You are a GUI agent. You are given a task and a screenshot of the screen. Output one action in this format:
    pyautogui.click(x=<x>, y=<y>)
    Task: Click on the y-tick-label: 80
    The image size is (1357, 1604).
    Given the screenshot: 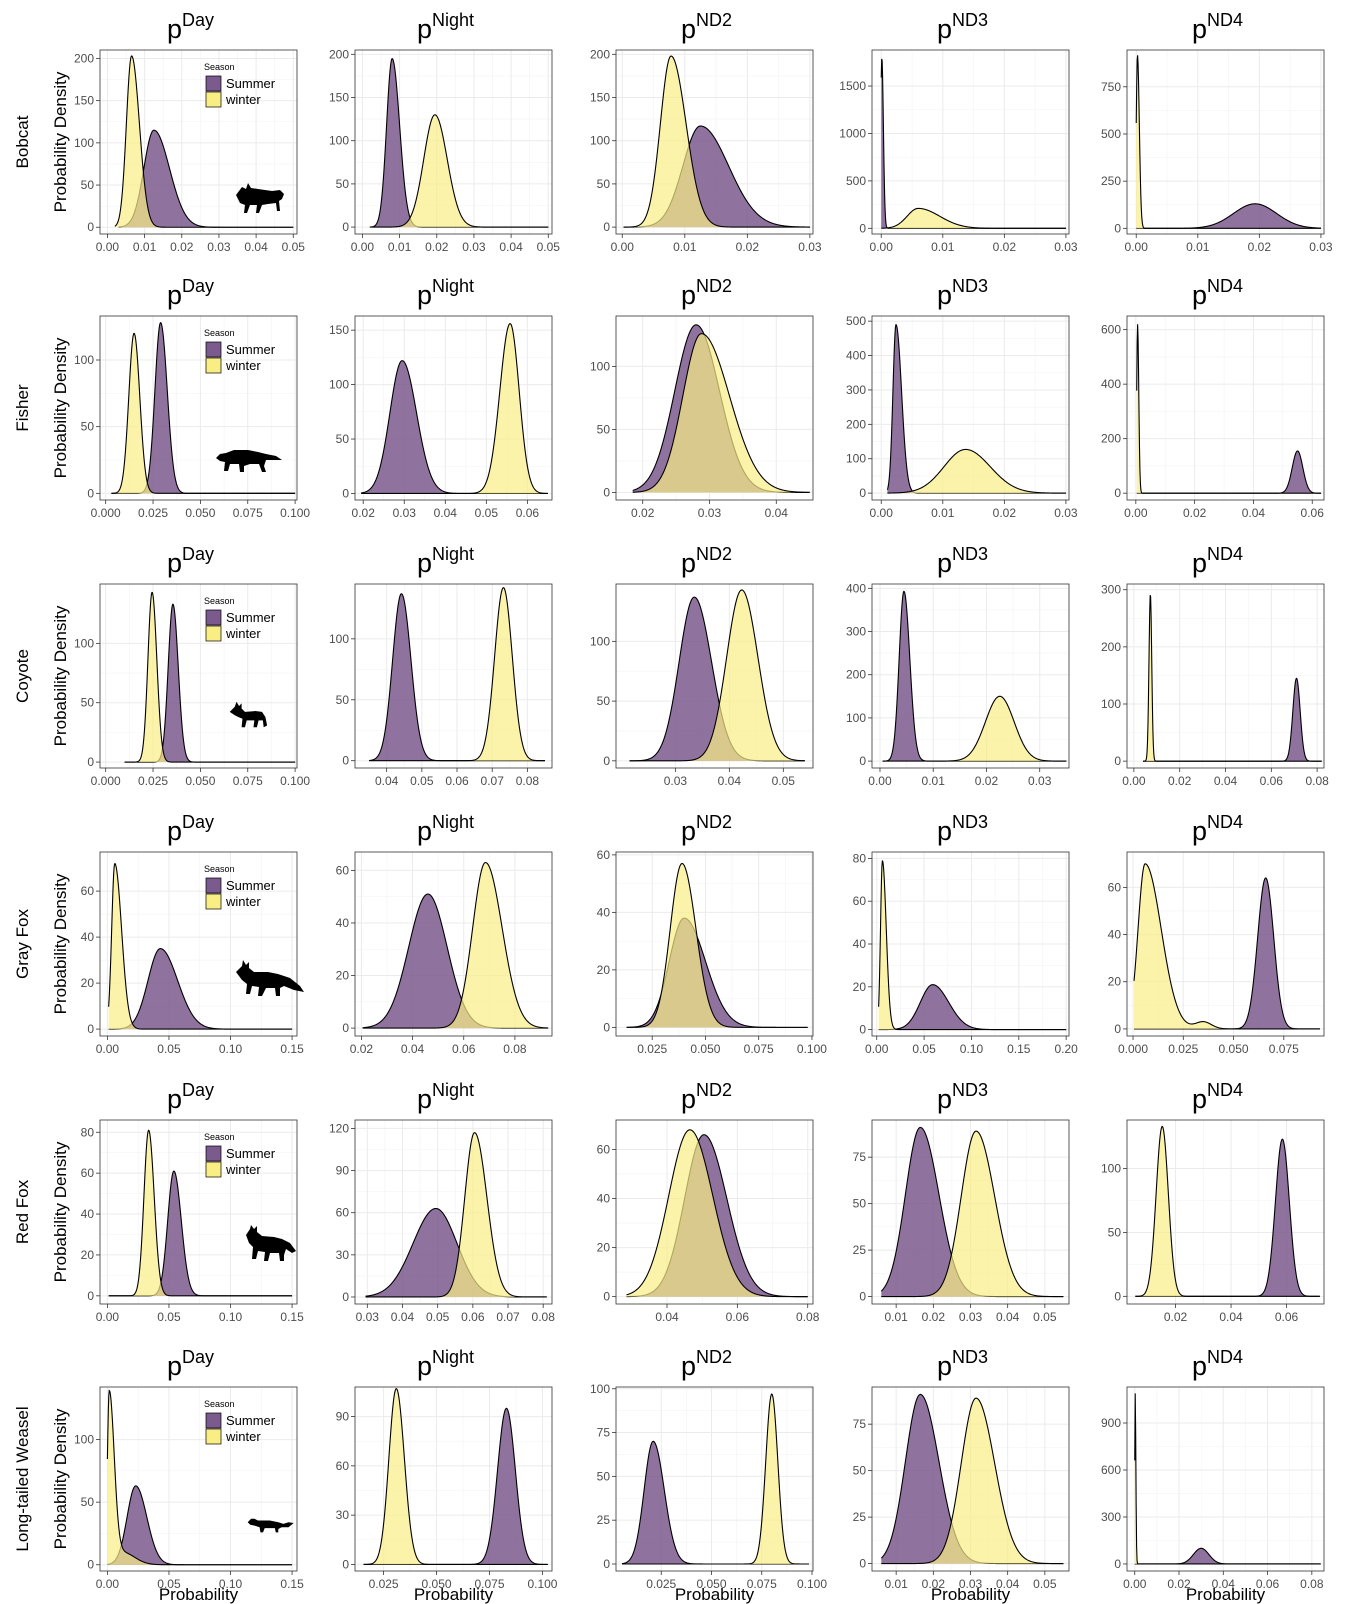 What is the action you would take?
    pyautogui.click(x=860, y=858)
    